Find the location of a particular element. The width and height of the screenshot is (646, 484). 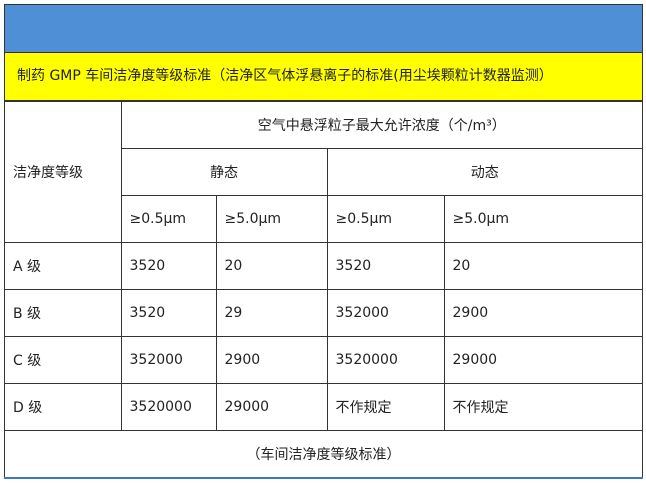

header-bar is located at coordinates (323, 29).